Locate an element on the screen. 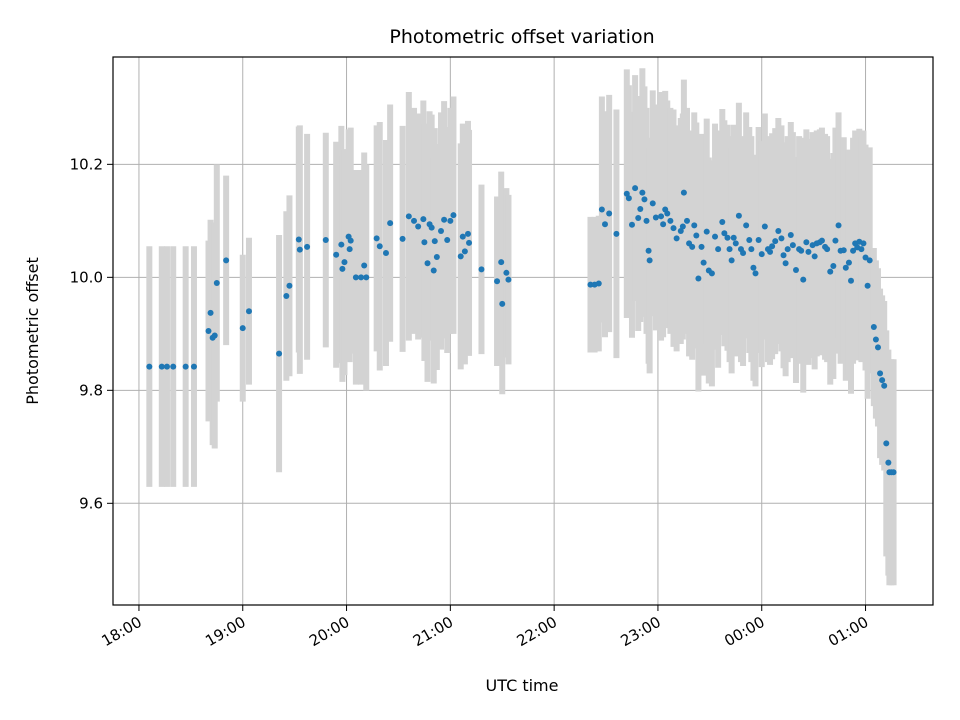  y-axis: 9.6 9.8 10.0 10.2 is located at coordinates (91, 333).